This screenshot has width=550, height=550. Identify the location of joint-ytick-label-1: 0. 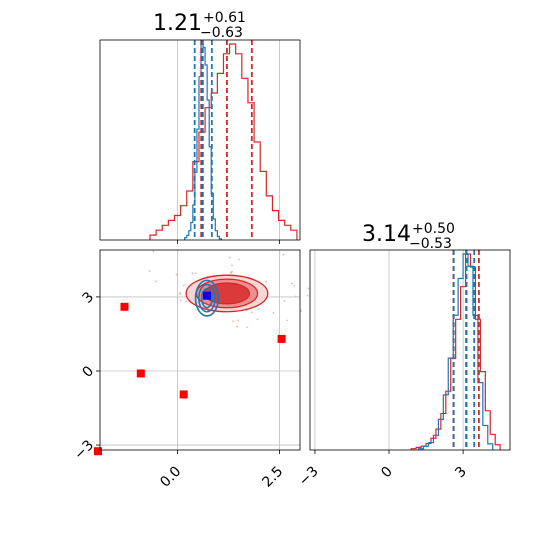
(89, 372).